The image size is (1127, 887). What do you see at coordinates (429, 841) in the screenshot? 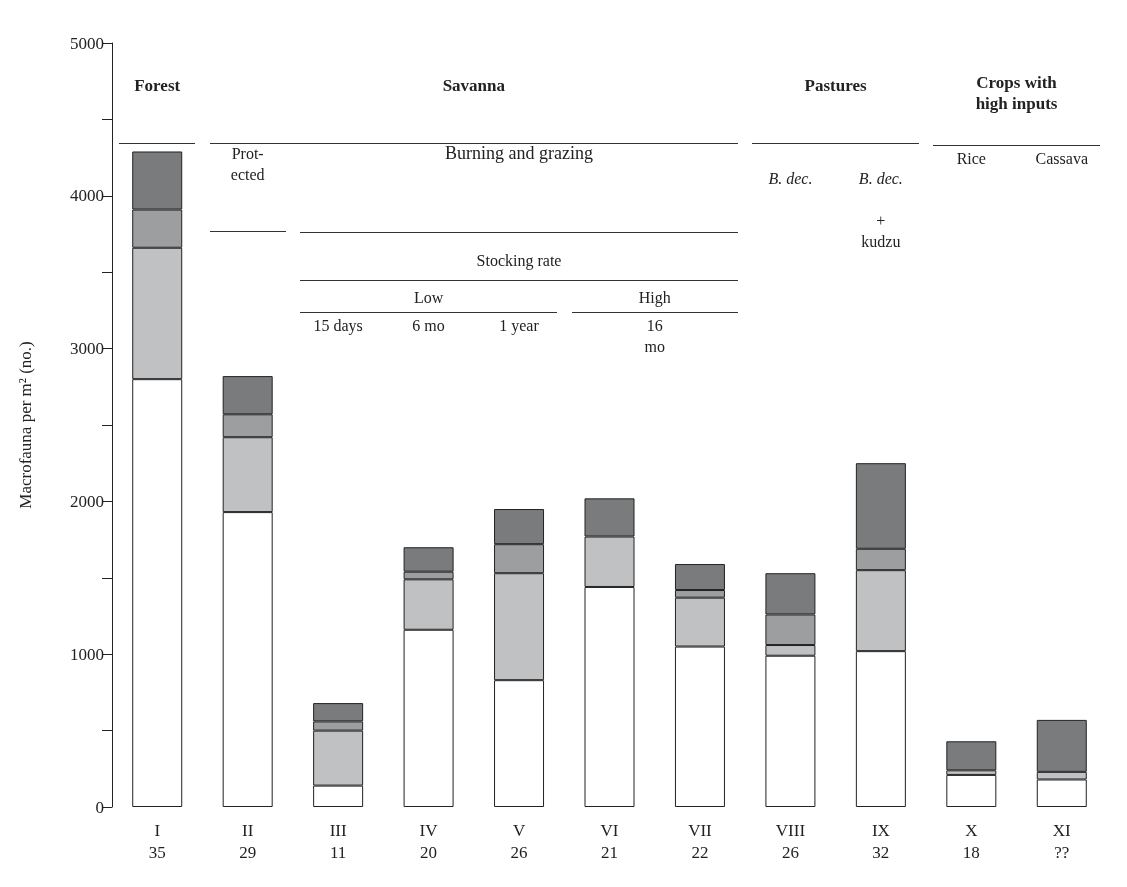
I see `x-tick-label: IV 20` at bounding box center [429, 841].